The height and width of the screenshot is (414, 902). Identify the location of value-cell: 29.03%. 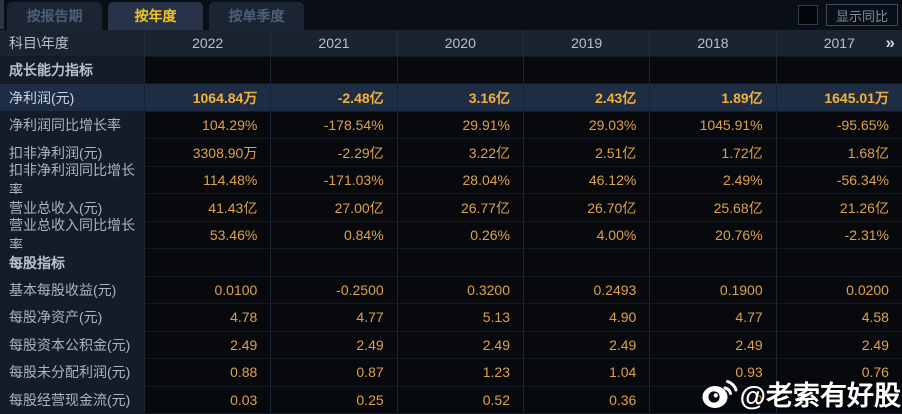
(586, 125).